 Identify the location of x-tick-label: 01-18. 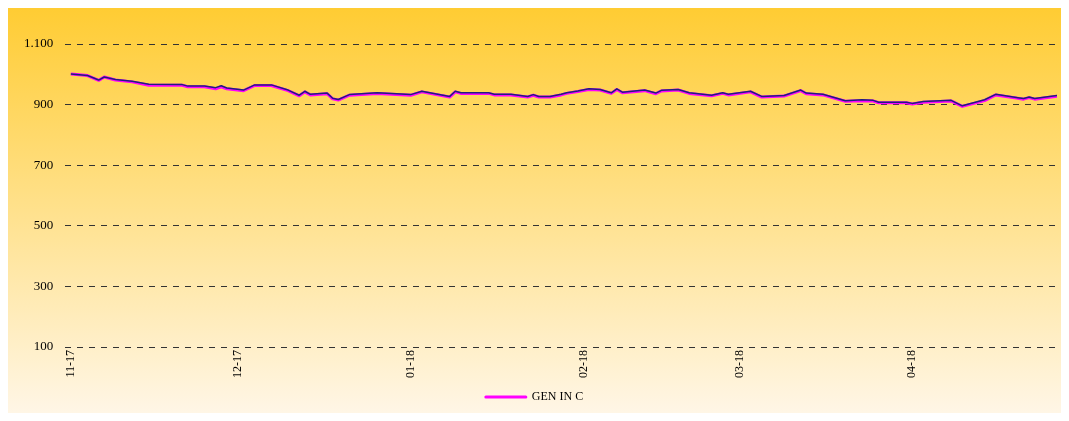
(409, 364).